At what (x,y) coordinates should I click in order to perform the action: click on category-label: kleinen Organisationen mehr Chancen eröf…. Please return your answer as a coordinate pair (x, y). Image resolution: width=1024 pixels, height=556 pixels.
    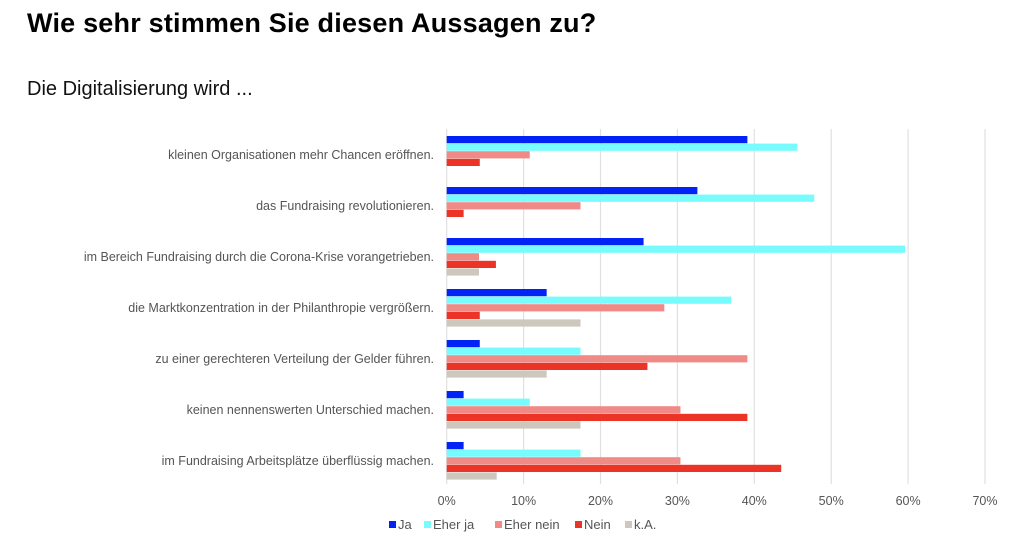
    Looking at the image, I should click on (301, 155).